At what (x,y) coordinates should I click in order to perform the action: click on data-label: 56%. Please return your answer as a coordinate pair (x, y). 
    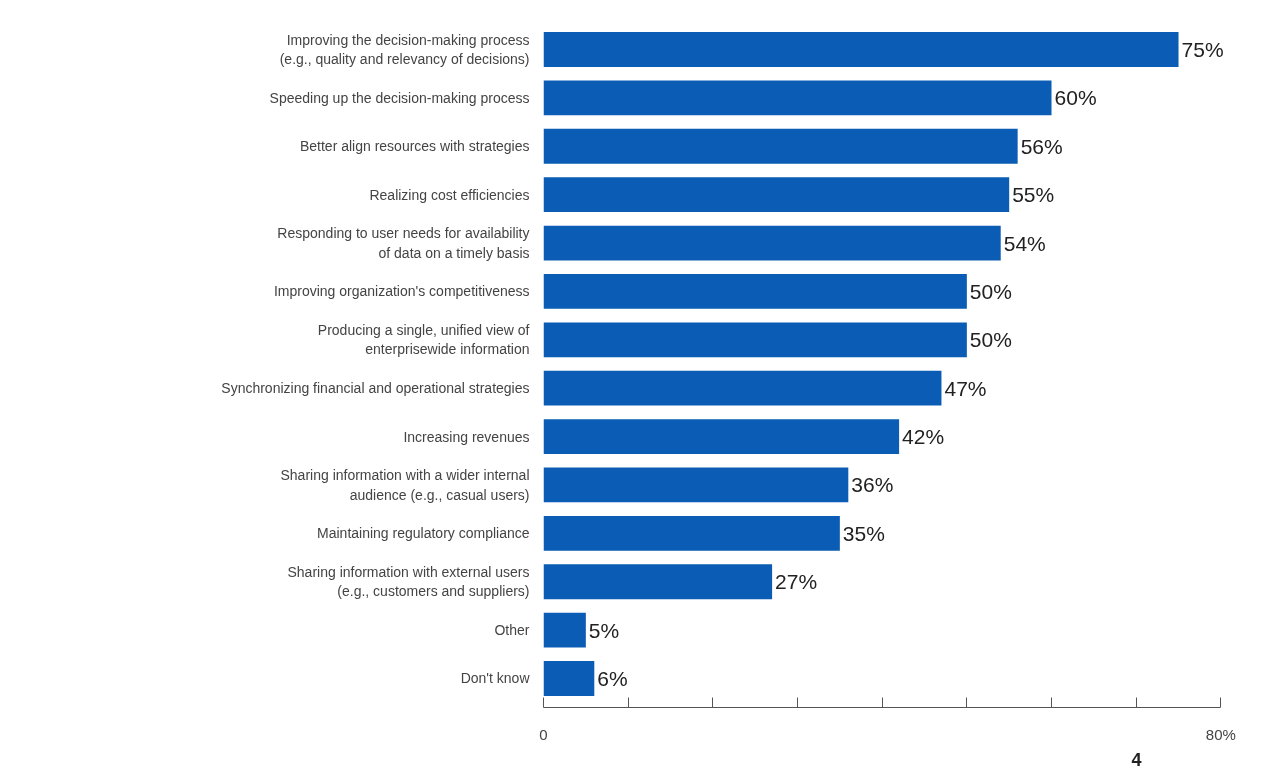
    Looking at the image, I should click on (1041, 146).